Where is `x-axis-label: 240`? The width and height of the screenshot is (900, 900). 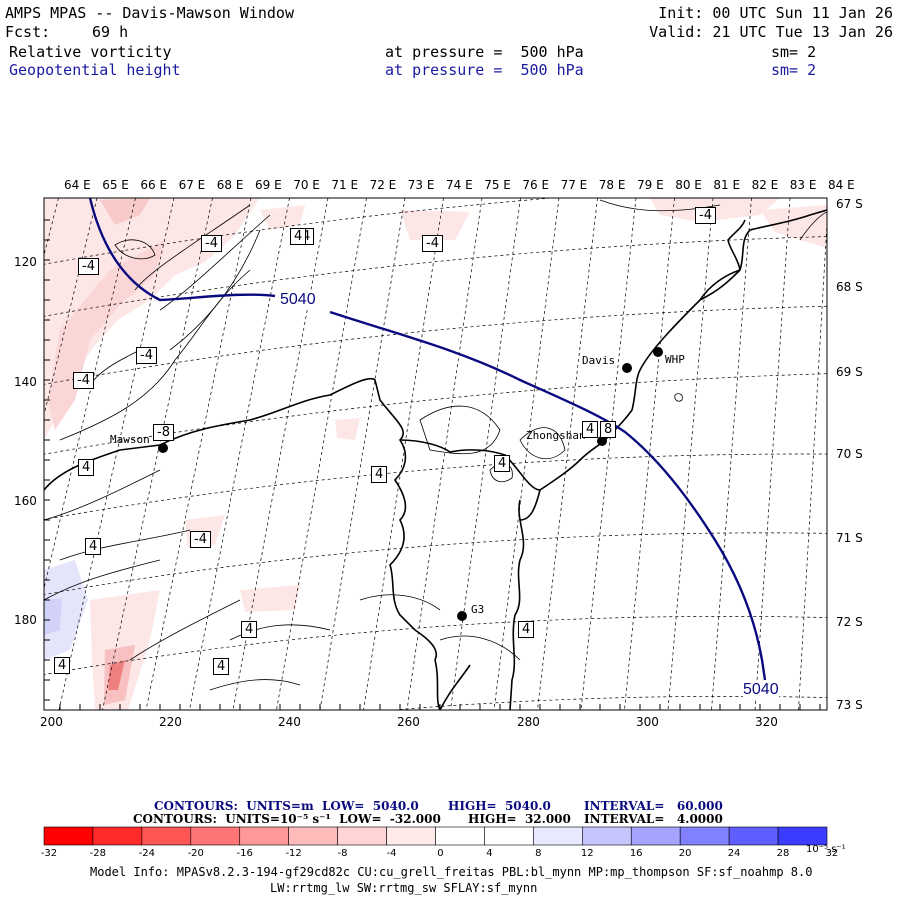 x-axis-label: 240 is located at coordinates (289, 722).